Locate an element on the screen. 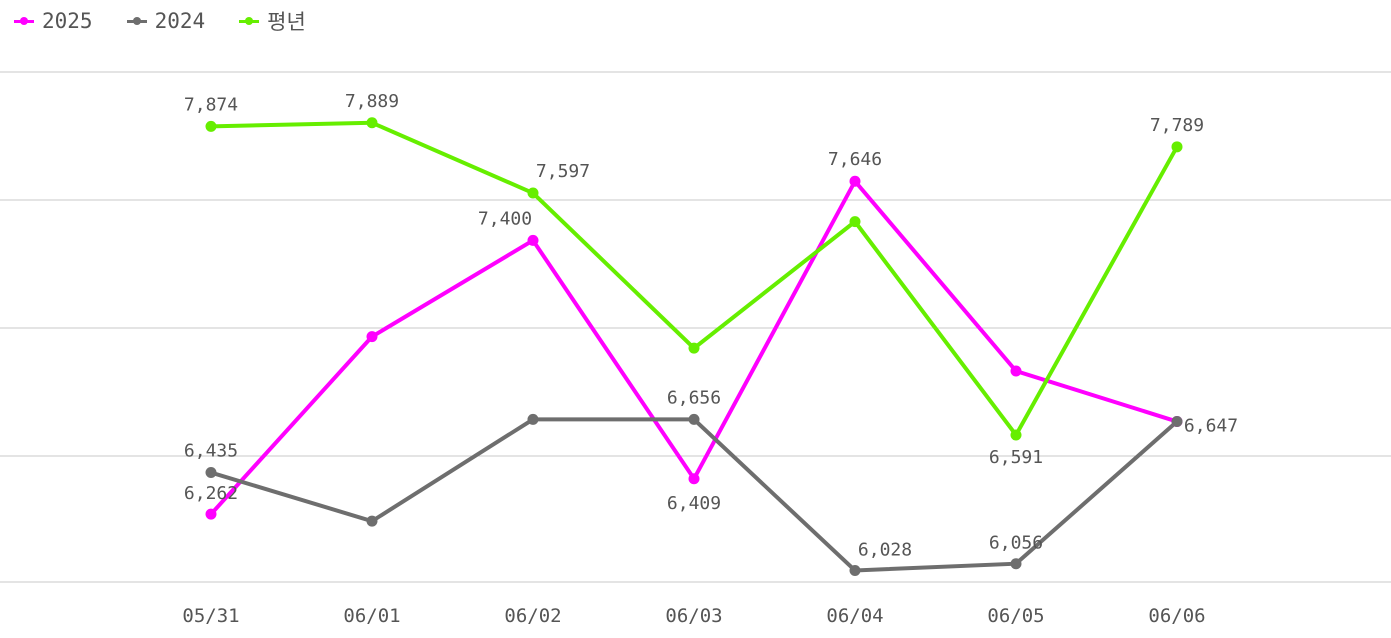 The height and width of the screenshot is (638, 1391). x-tick-label: 06/04 is located at coordinates (854, 616).